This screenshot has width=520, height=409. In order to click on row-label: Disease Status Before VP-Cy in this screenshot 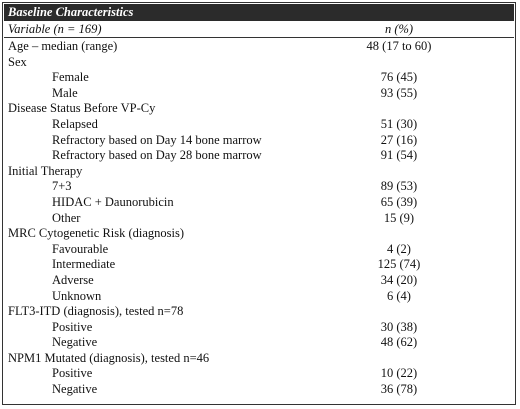, I will do `click(82, 108)`.